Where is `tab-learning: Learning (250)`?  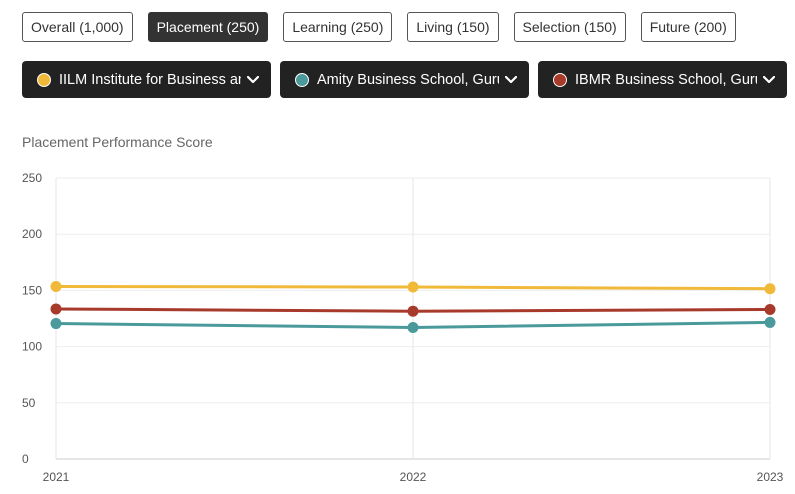
tab-learning: Learning (250) is located at coordinates (338, 27).